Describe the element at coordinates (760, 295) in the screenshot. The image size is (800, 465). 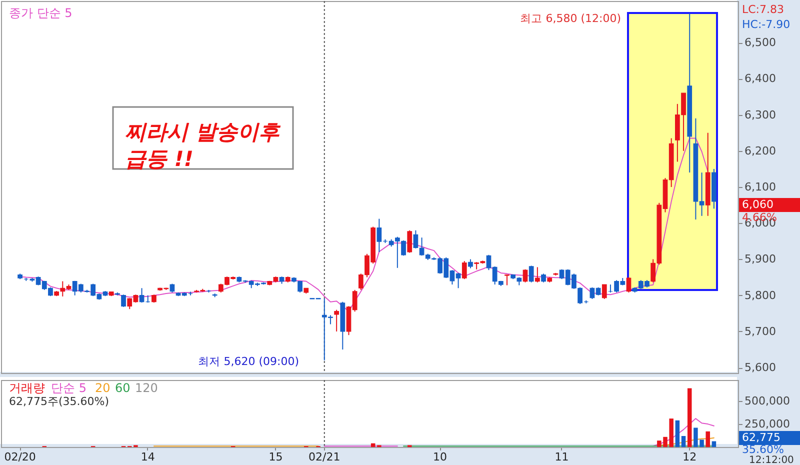
I see `y-tick-label: 5,800` at that location.